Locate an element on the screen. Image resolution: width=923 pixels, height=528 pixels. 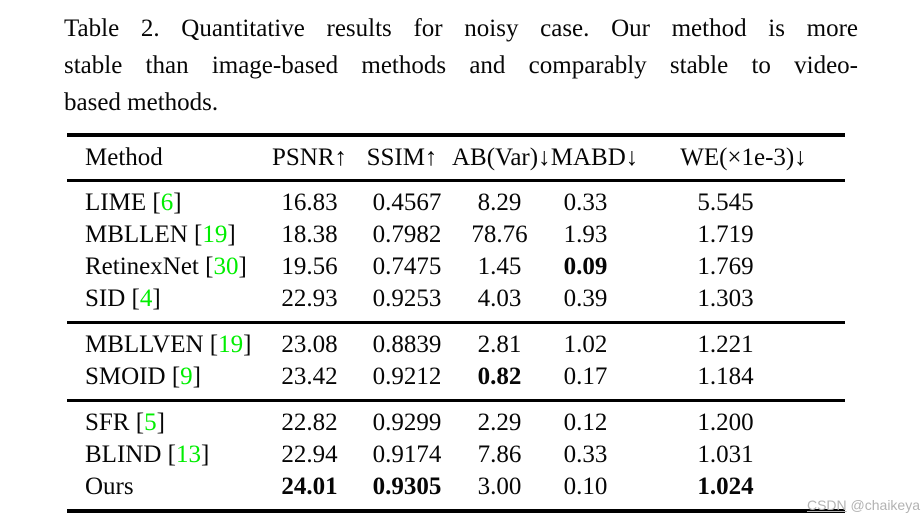
method-name: BLIND is located at coordinates (123, 454).